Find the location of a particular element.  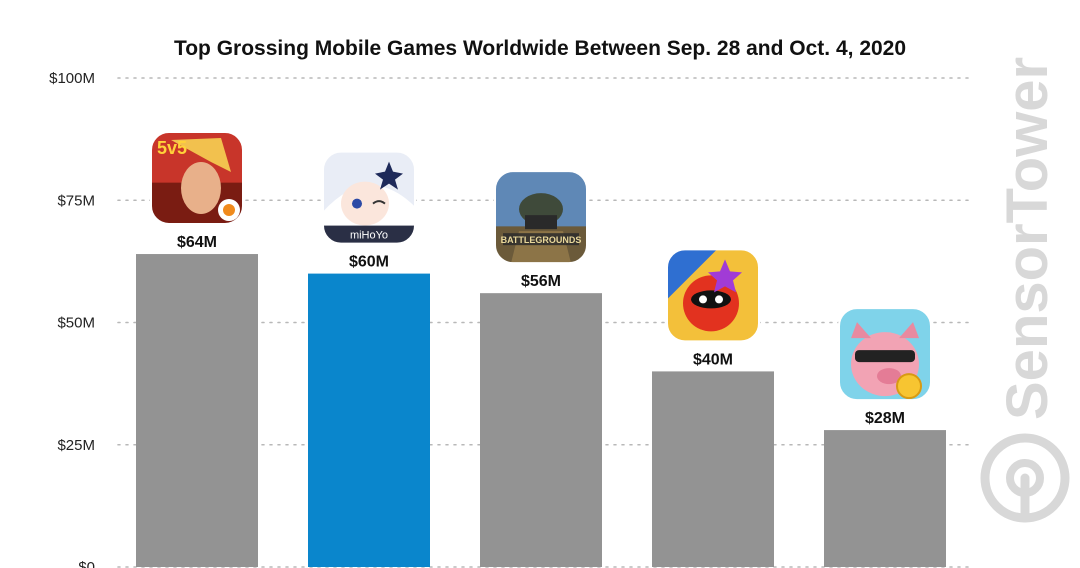

y-tick-label: $0 is located at coordinates (86, 563).